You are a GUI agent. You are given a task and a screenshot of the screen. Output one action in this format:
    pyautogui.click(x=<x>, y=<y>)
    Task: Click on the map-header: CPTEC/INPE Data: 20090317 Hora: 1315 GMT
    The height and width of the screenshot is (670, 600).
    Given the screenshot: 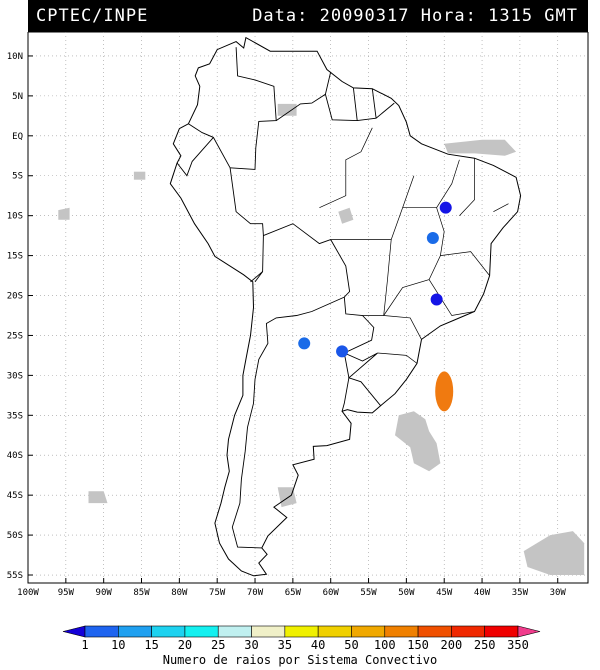 What is the action you would take?
    pyautogui.click(x=308, y=16)
    